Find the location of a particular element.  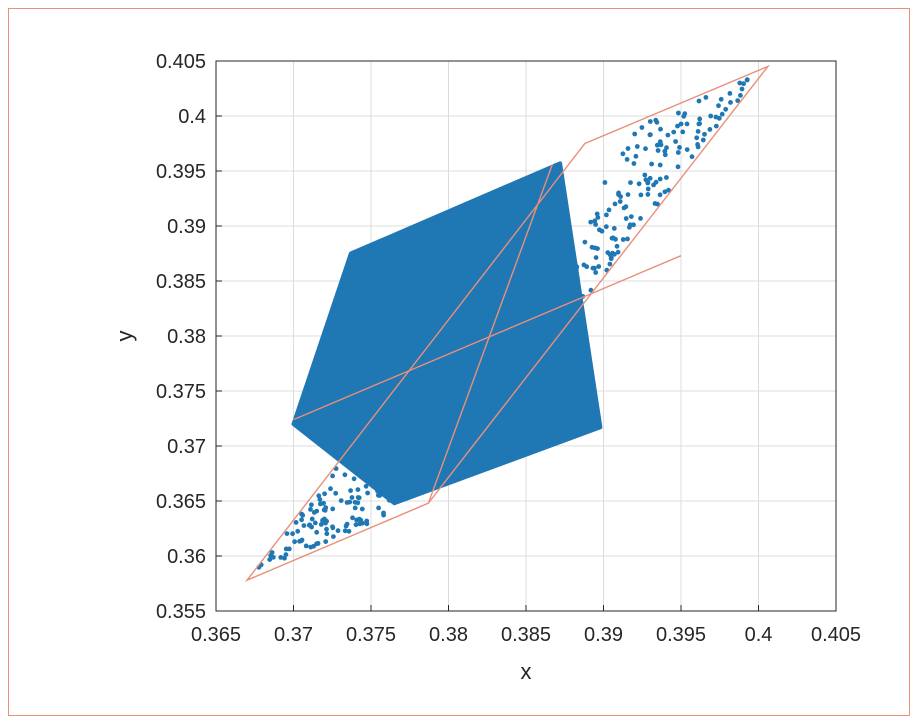

diagonal-line is located at coordinates (490, 334).